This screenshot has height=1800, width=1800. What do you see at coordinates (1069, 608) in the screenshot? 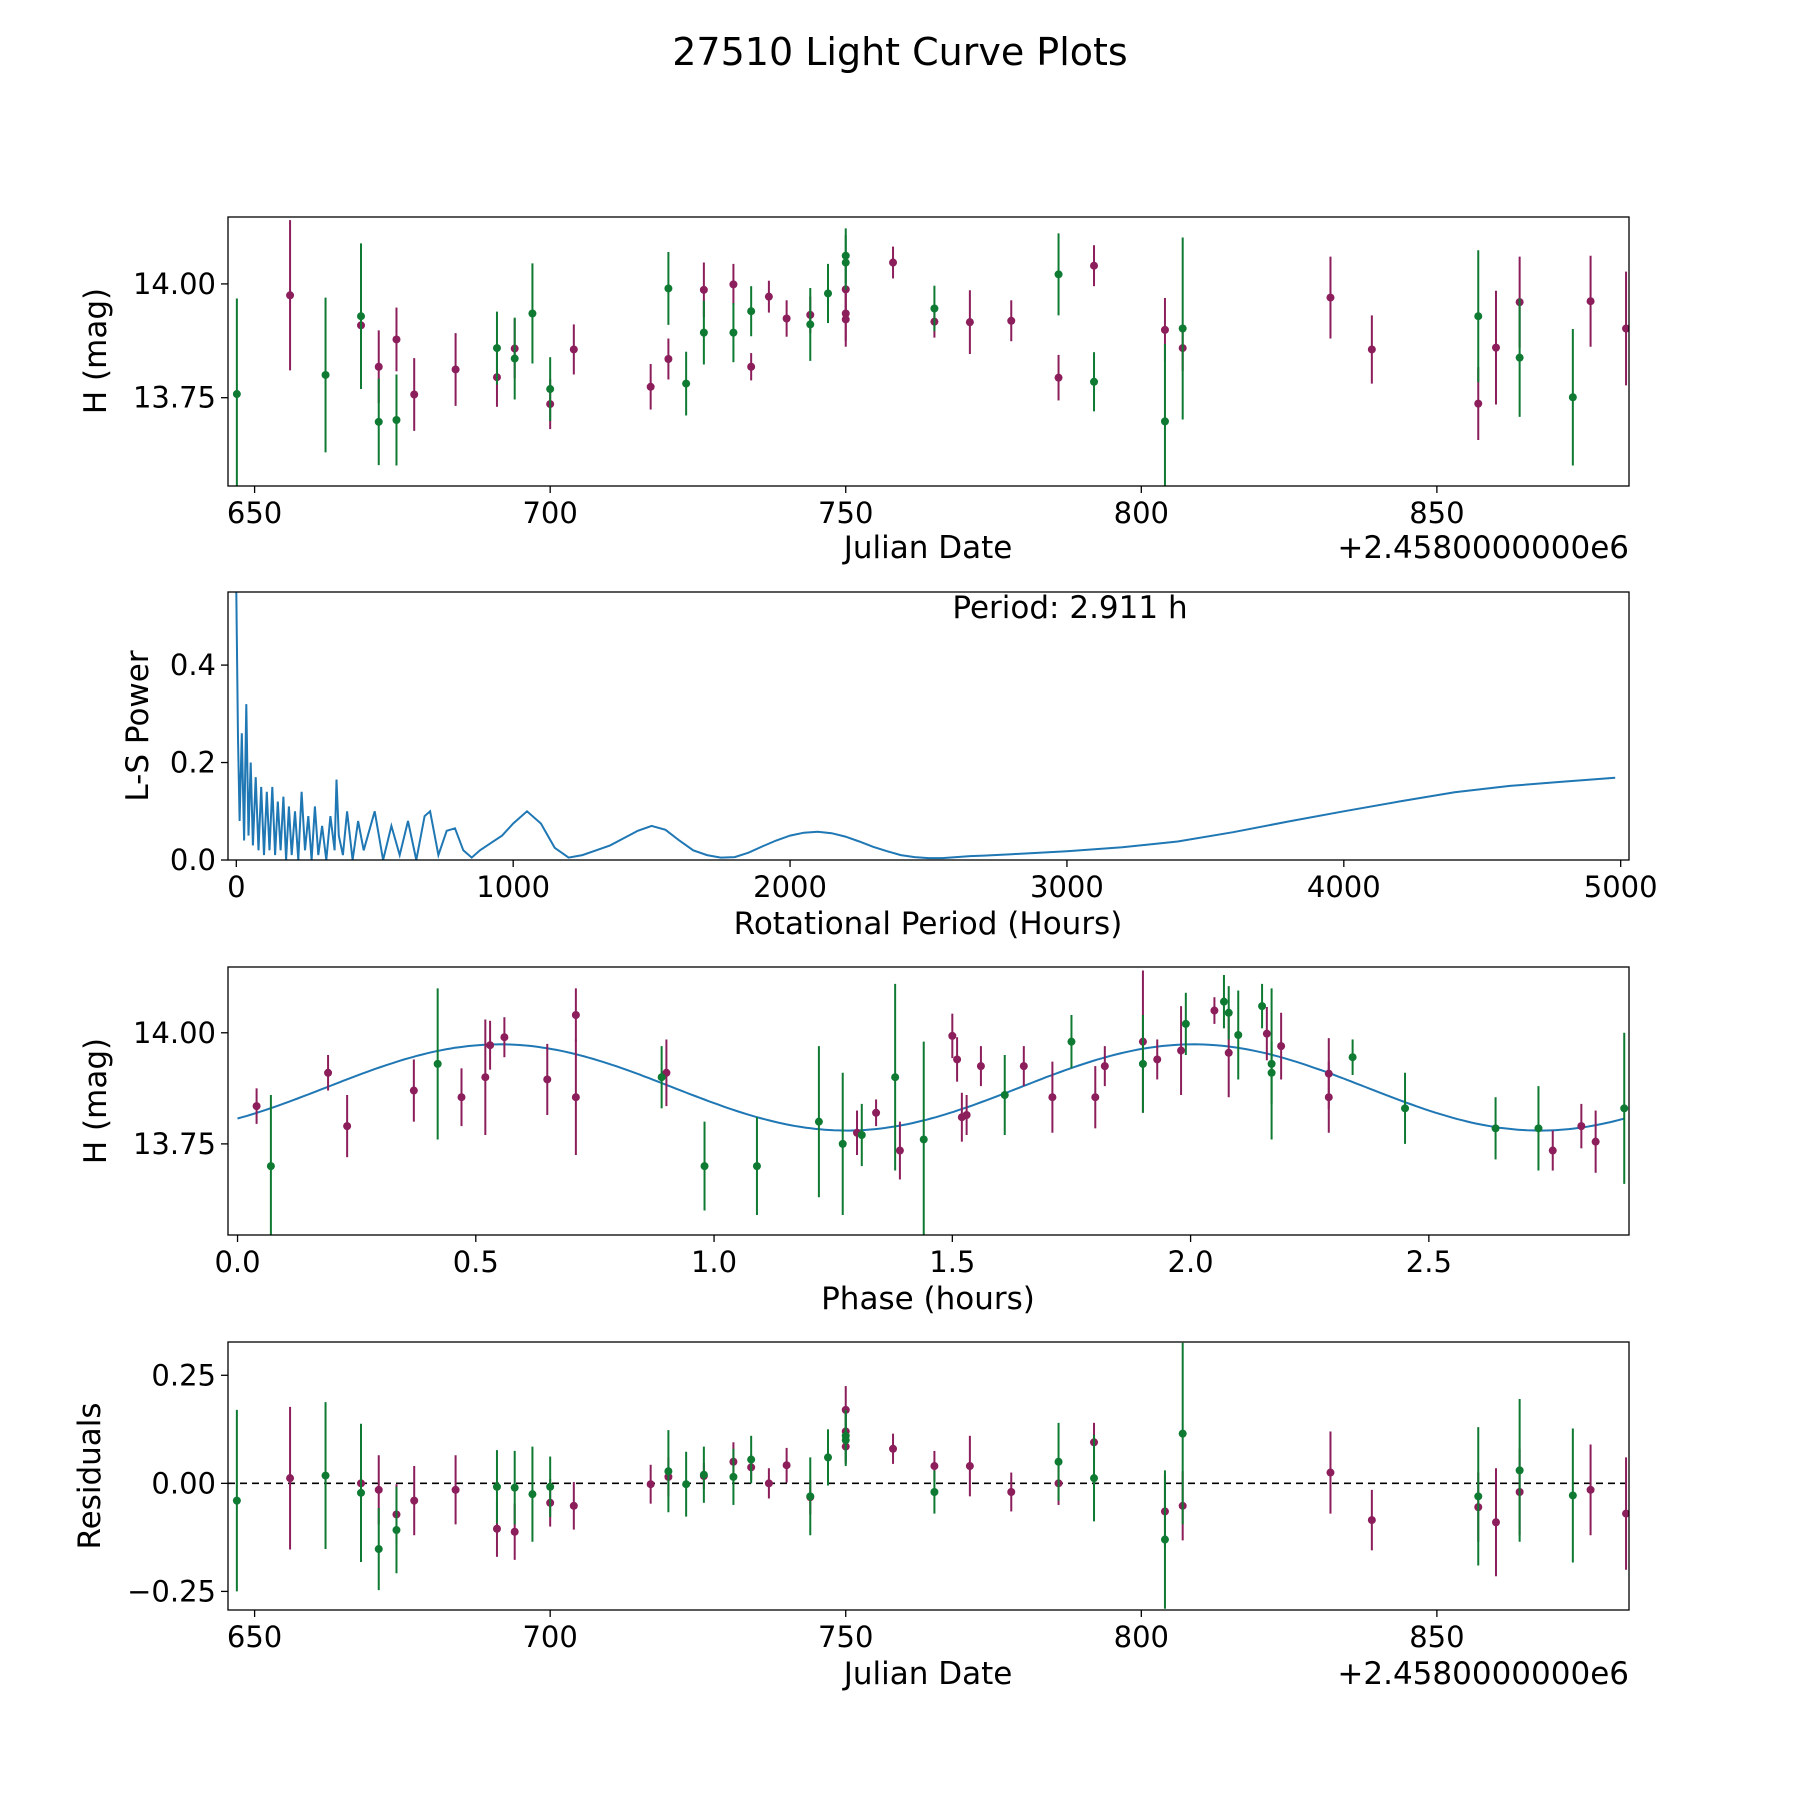
I see `periodogram-annotation: Period: 2.911 h` at bounding box center [1069, 608].